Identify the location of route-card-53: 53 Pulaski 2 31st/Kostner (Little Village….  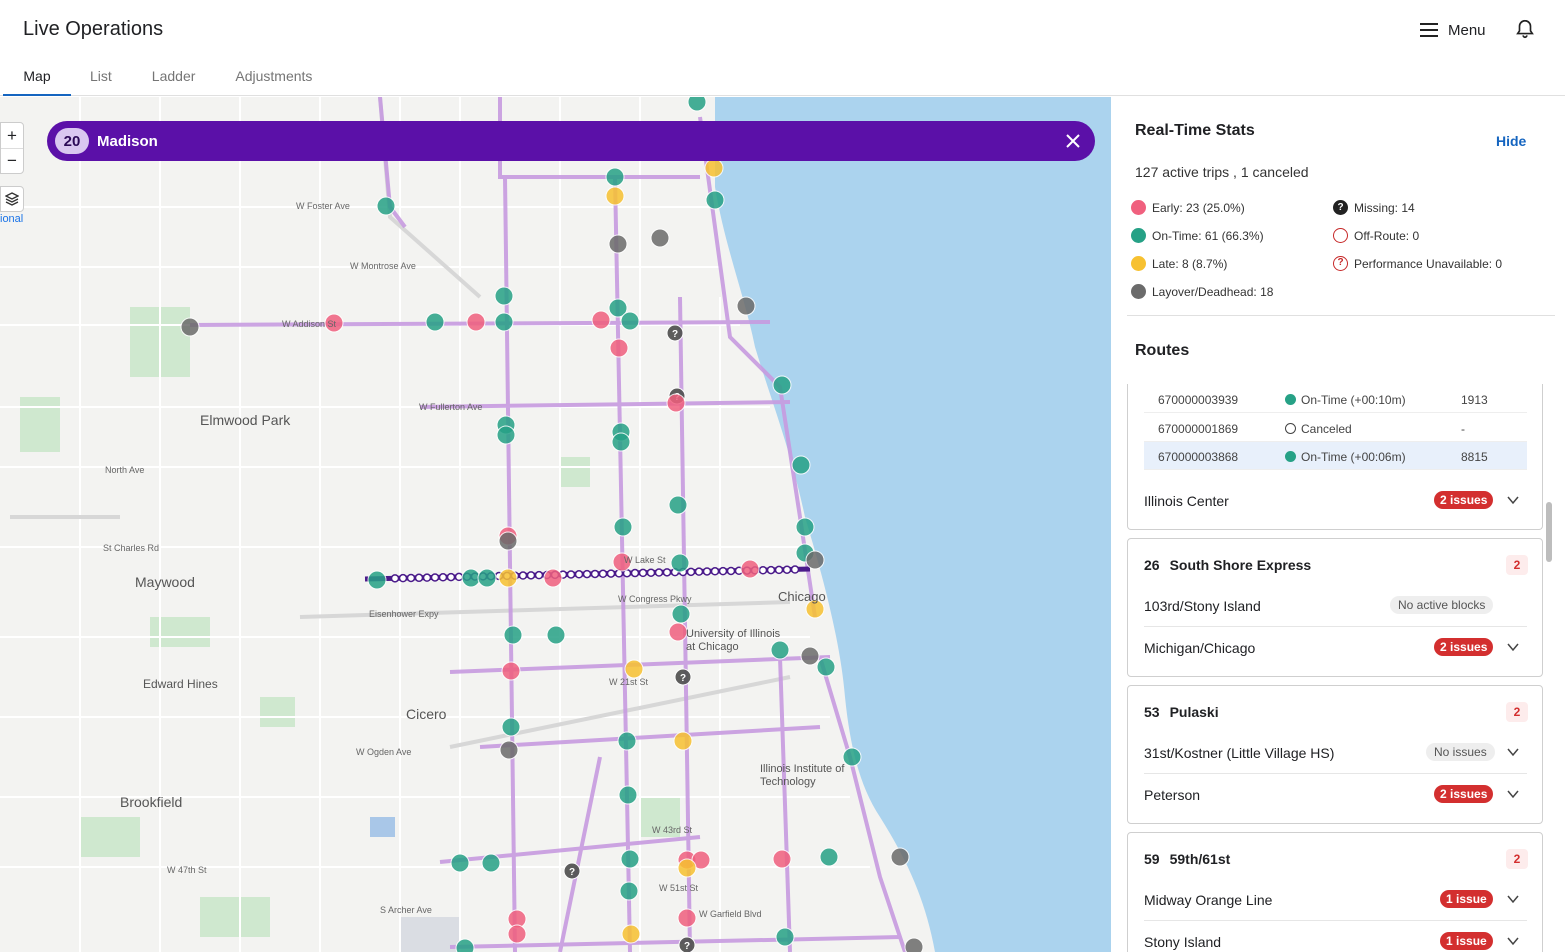
(1335, 754).